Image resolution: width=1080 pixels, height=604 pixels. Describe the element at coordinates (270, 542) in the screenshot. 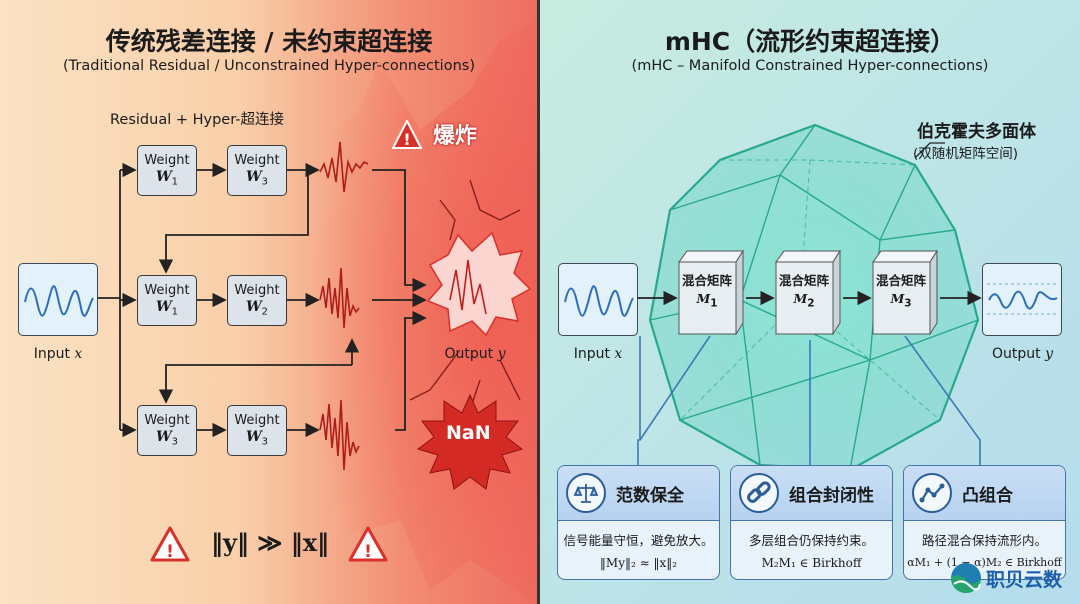

I see `explosion-formula: ‖y‖ ≫ ‖x‖` at that location.